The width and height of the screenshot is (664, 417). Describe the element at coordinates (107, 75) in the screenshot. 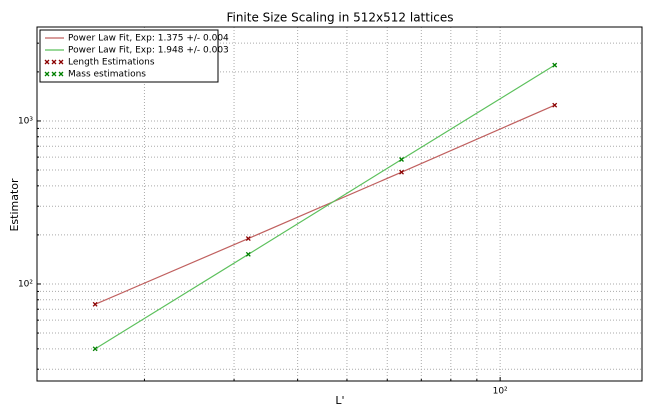

I see `legend-label: Mass estimations` at that location.